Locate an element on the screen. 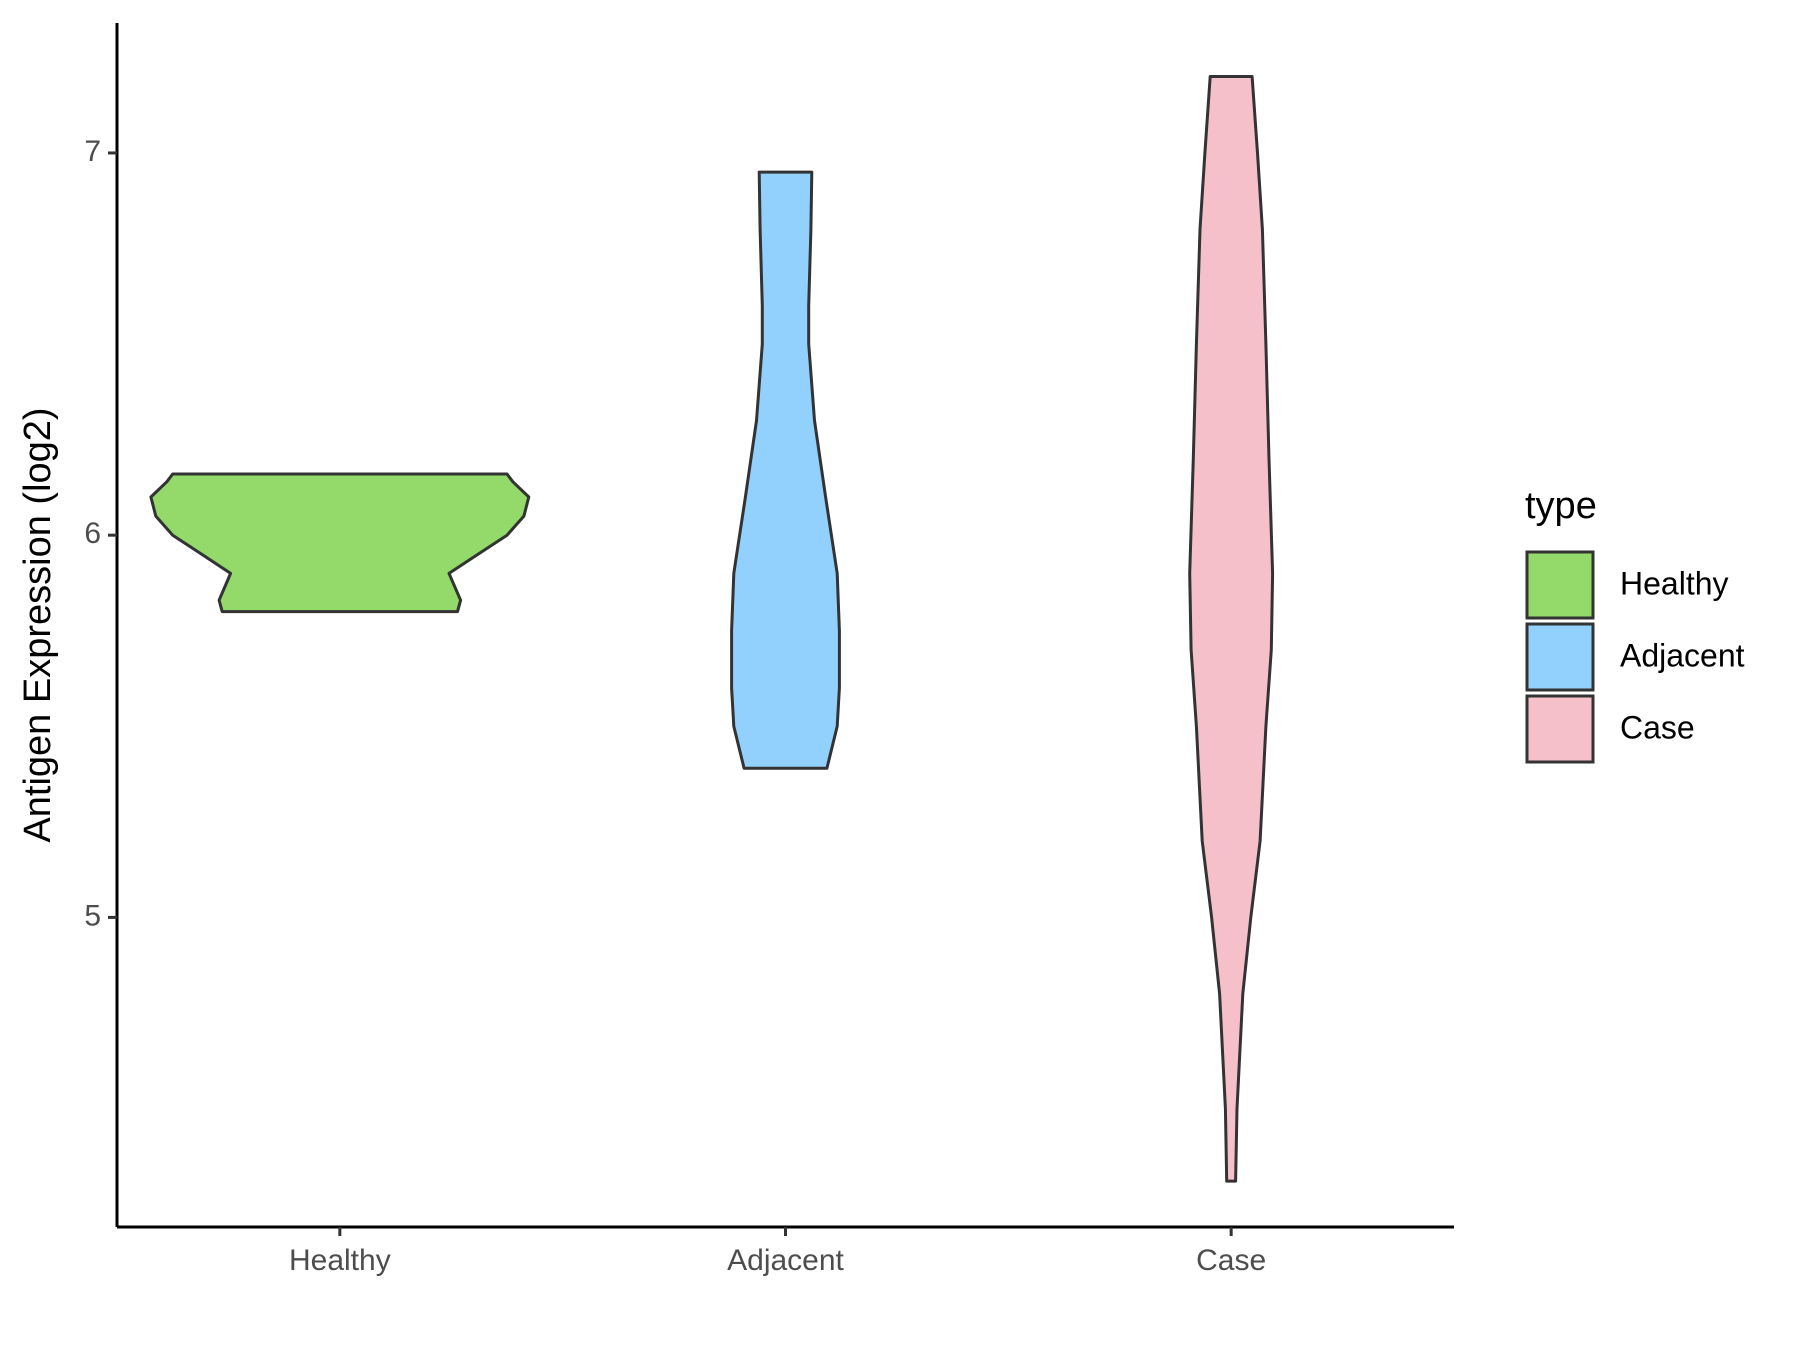  legend-label: Healthy is located at coordinates (1674, 583).